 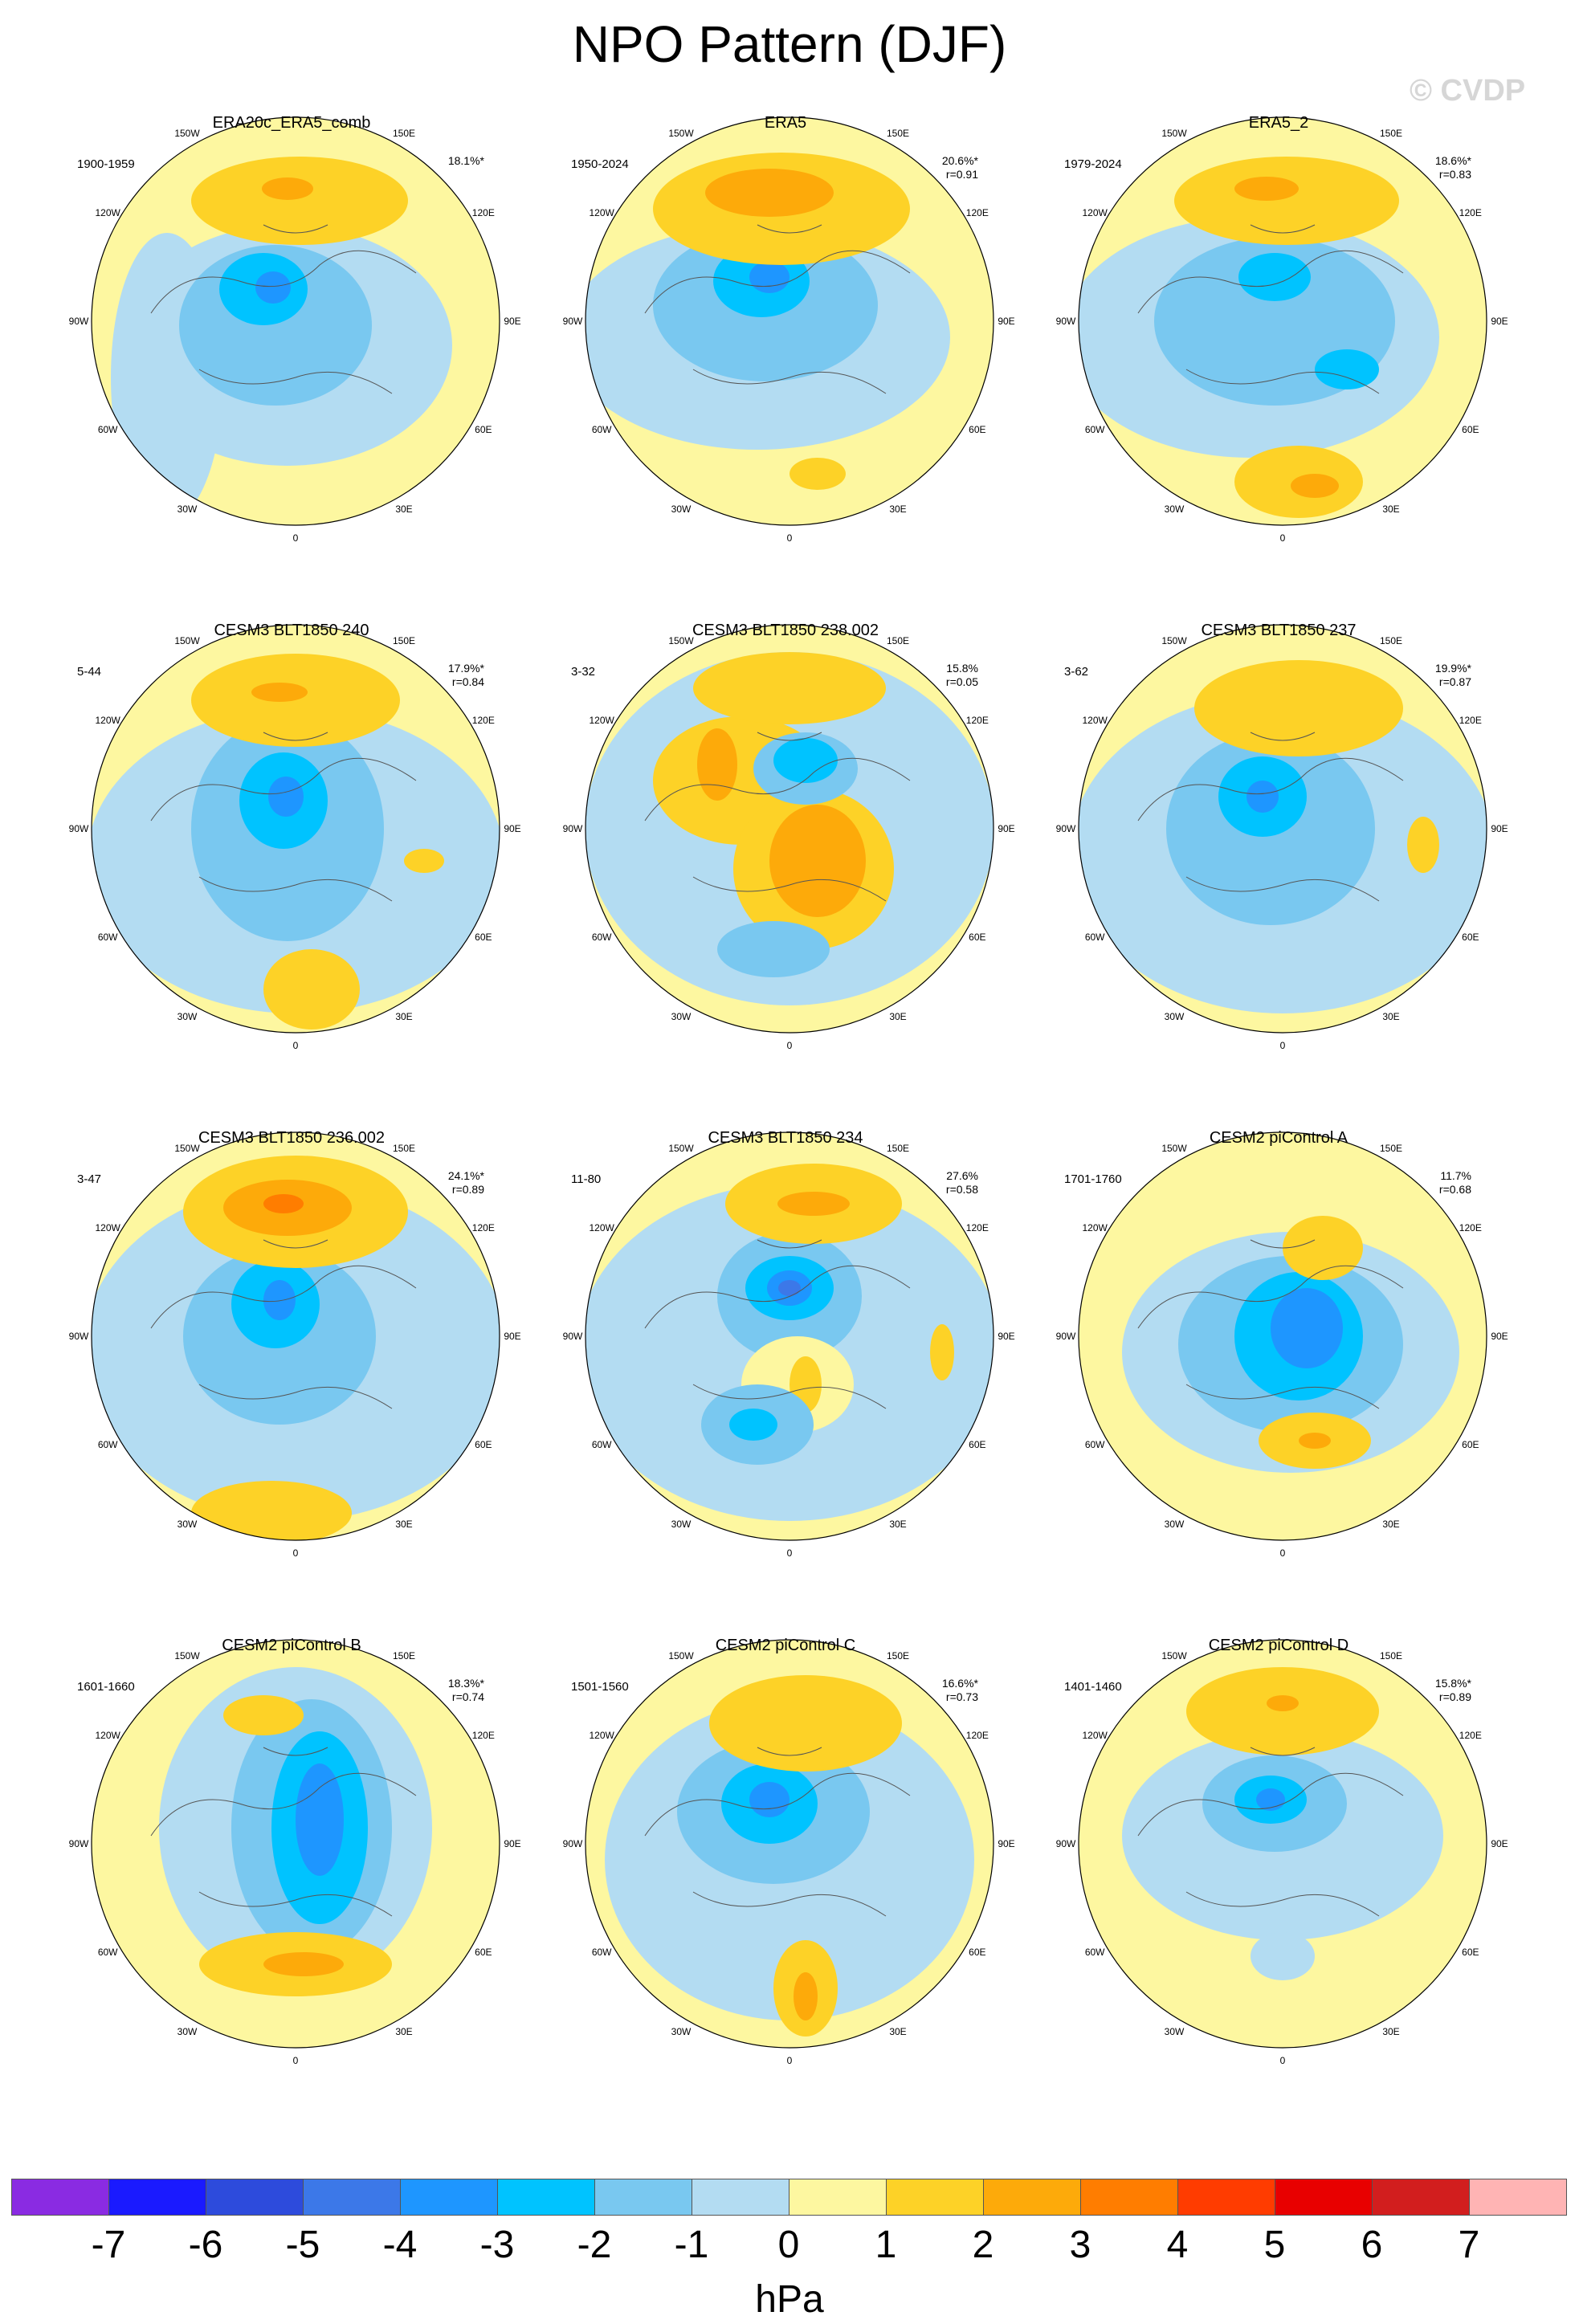 I want to click on colorbar-tick-label: 1, so click(x=886, y=2245).